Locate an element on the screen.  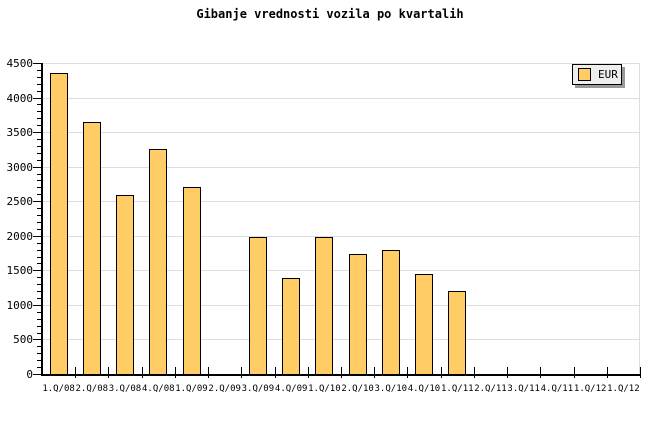
legend-swatch-icon is located at coordinates (584, 74).